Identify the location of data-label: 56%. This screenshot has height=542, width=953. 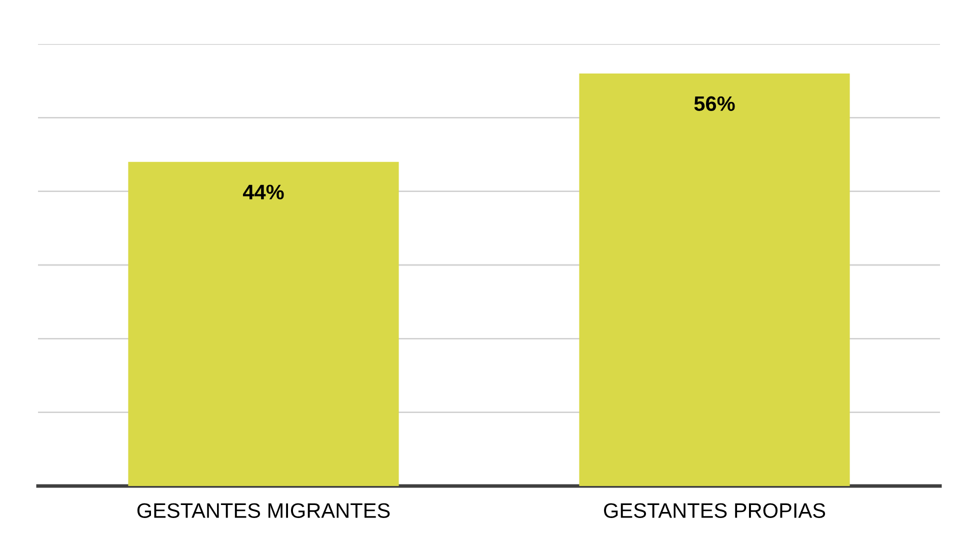
(714, 104).